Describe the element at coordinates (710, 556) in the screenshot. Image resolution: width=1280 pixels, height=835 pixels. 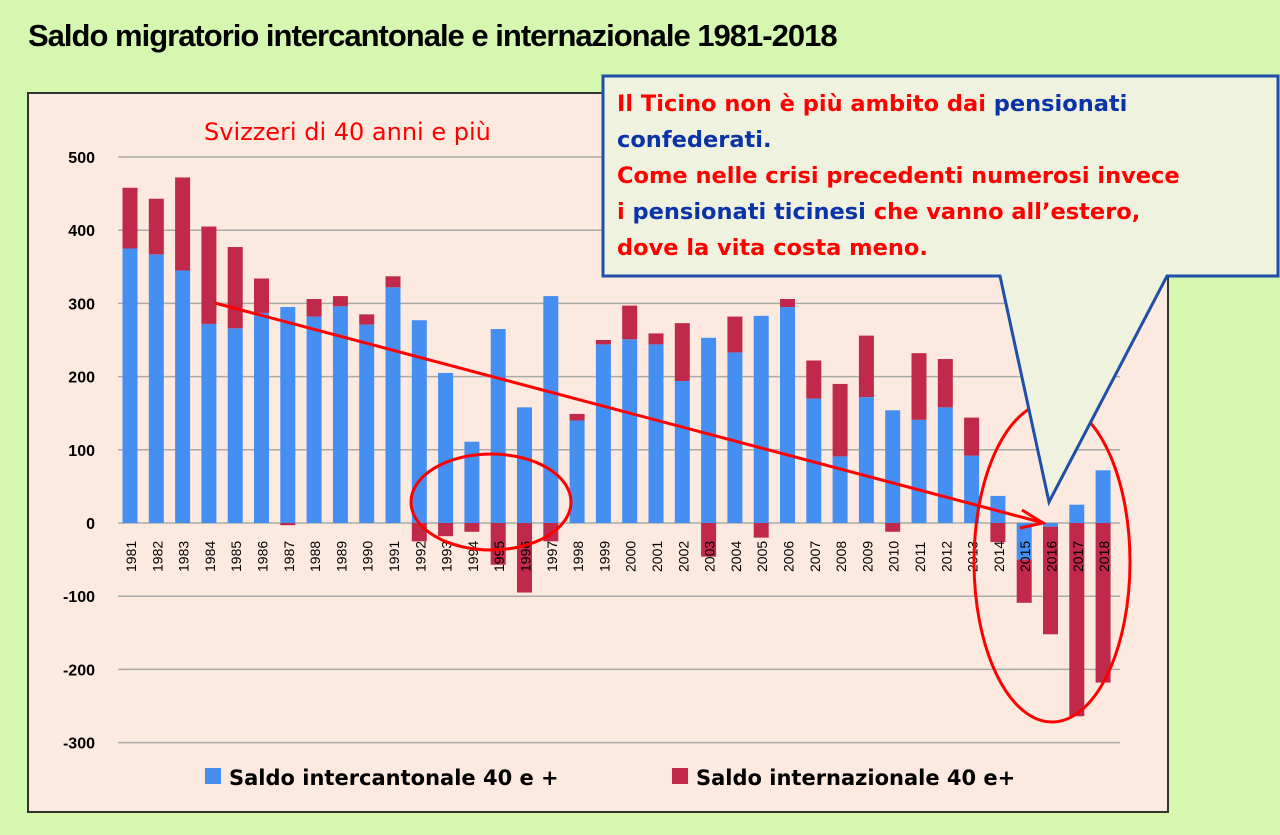
I see `x-tick-label: 2003` at that location.